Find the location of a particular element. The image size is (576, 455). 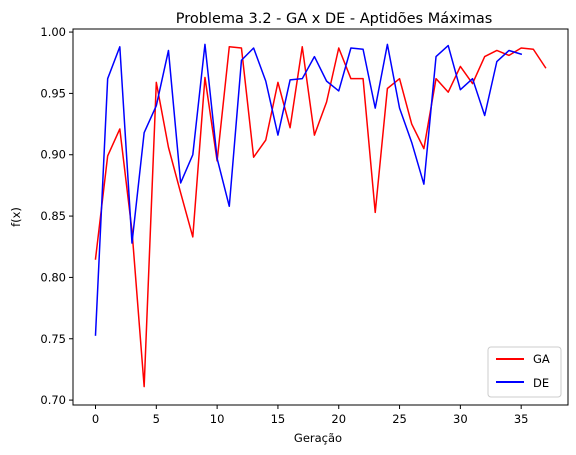

legend-frame is located at coordinates (524, 372).